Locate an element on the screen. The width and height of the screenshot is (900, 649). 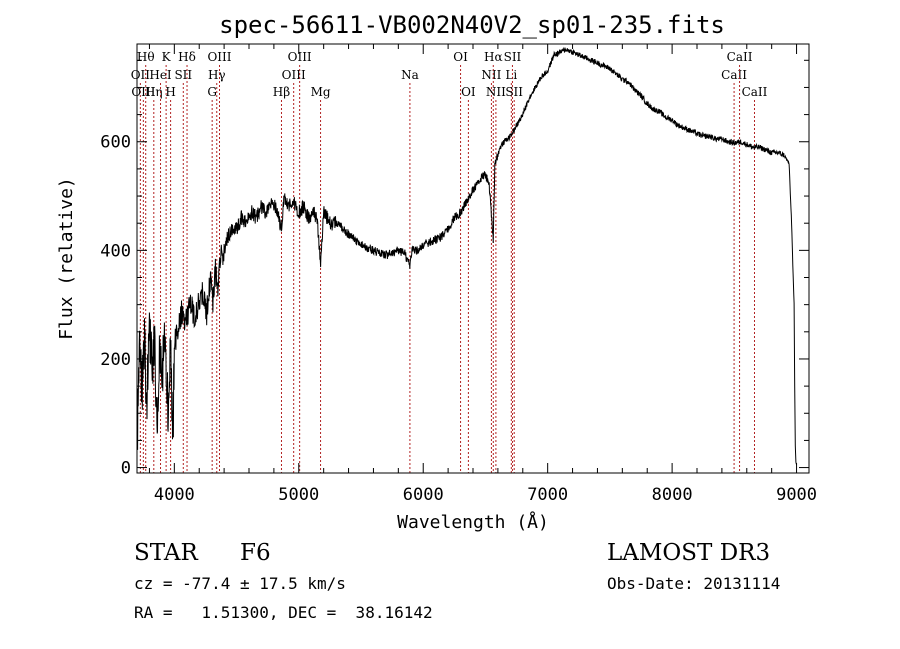
x-tick-label: 4000 is located at coordinates (174, 495).